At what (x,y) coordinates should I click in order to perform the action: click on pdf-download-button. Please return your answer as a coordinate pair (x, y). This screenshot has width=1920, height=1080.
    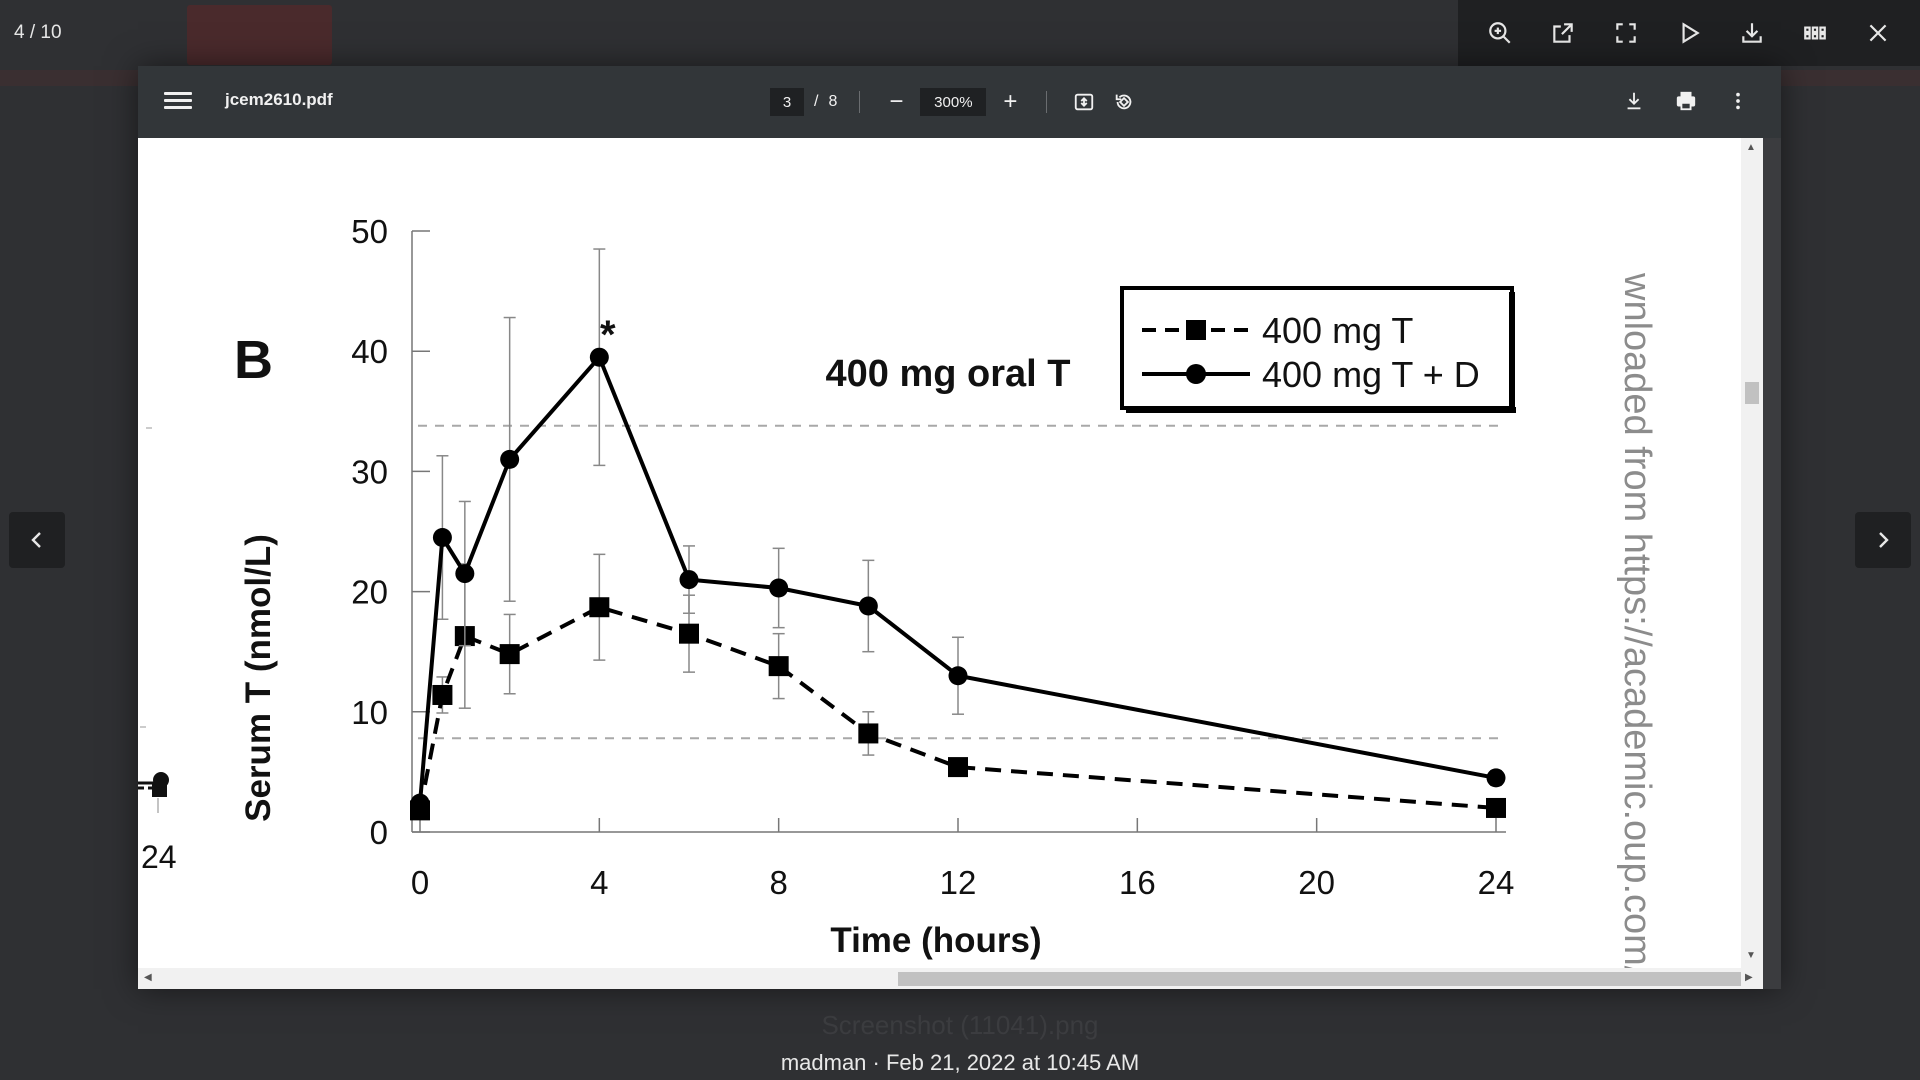
    Looking at the image, I should click on (1634, 101).